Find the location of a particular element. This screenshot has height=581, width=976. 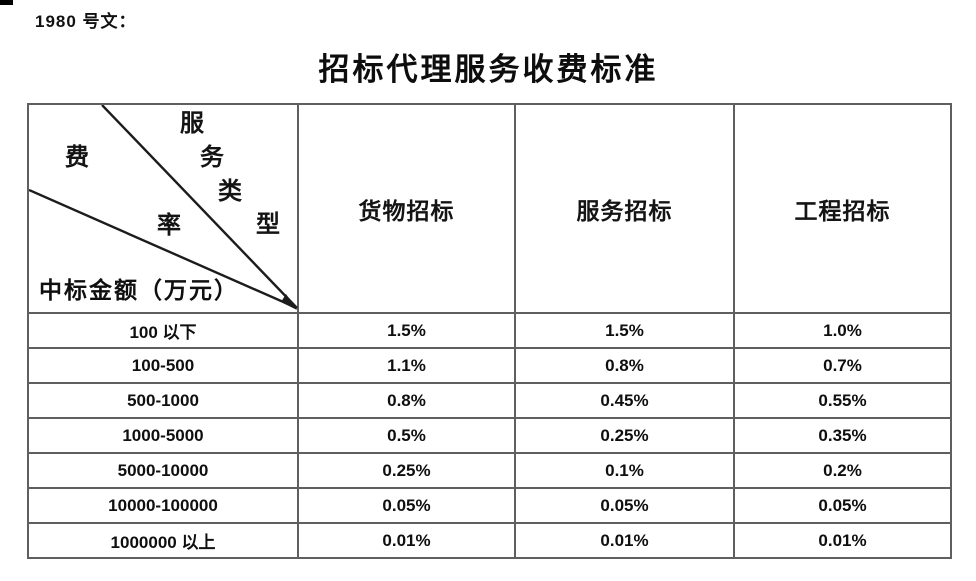

document-reference: 1980 号文： is located at coordinates (86, 21).